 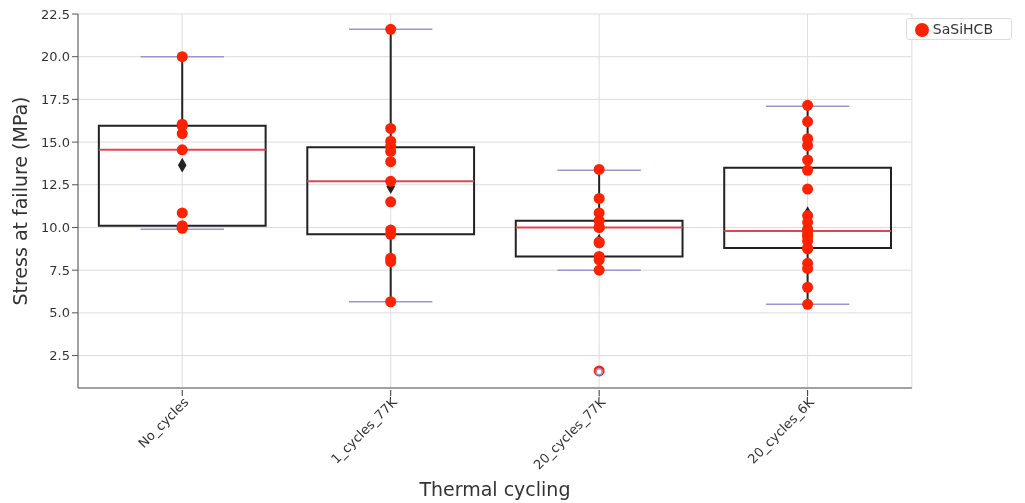 What do you see at coordinates (55, 228) in the screenshot?
I see `y-tick-label: 10.0` at bounding box center [55, 228].